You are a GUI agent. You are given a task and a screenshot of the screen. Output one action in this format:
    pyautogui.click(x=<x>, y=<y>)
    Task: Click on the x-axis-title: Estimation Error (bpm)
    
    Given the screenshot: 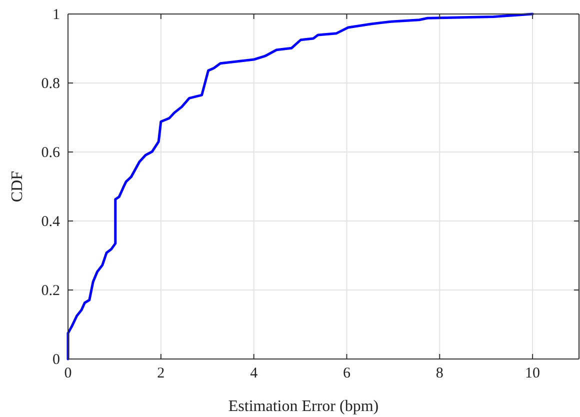 What is the action you would take?
    pyautogui.click(x=303, y=406)
    